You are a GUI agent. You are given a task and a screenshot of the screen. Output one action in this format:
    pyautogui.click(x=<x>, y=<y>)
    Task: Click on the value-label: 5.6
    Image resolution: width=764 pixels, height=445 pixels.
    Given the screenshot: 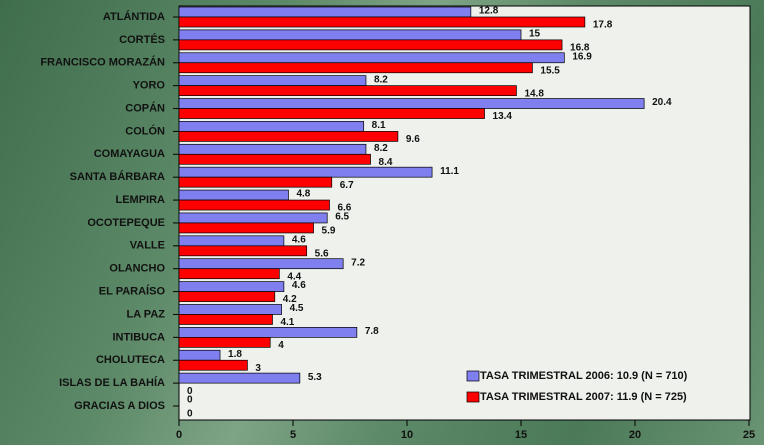 What is the action you would take?
    pyautogui.click(x=322, y=253)
    